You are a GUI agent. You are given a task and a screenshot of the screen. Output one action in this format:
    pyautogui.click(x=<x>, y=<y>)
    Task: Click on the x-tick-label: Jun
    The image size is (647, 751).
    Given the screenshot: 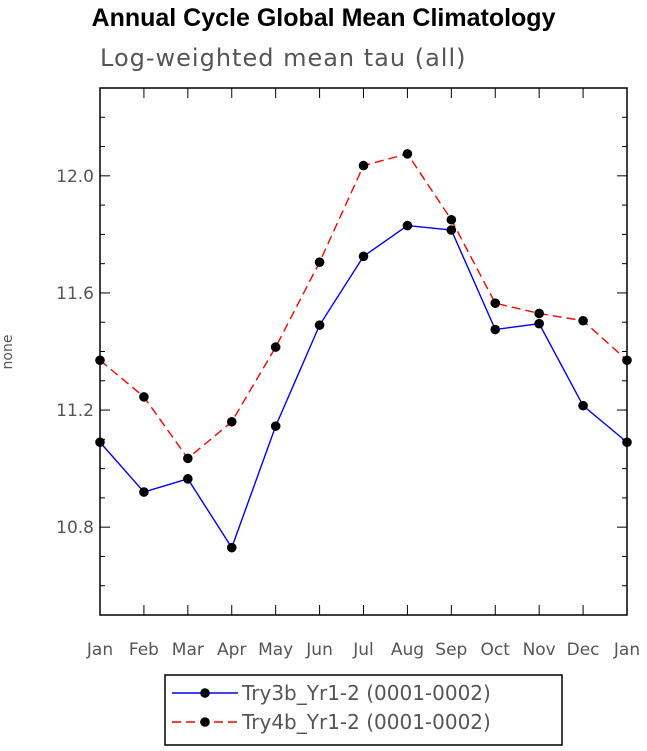 What is the action you would take?
    pyautogui.click(x=319, y=650)
    